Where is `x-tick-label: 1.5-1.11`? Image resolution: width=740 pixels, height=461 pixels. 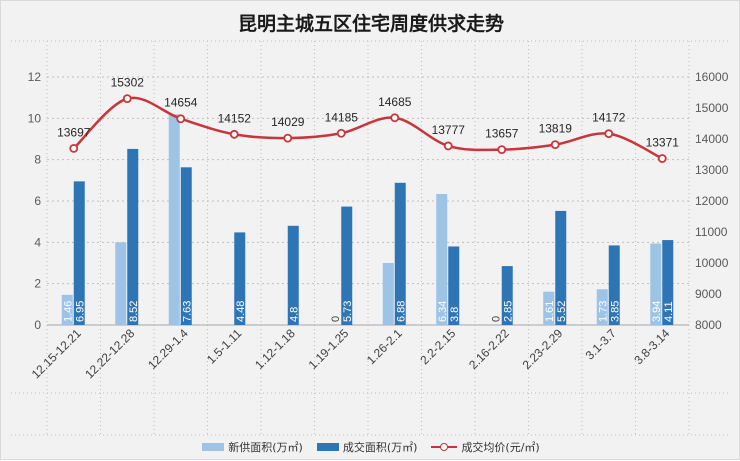 x-tick-label: 1.5-1.11 is located at coordinates (224, 346).